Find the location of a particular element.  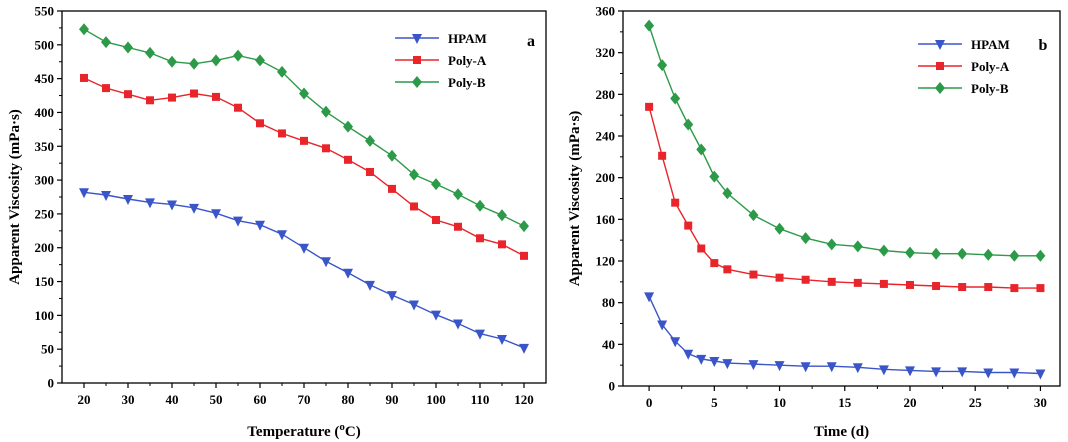

x-tick-label: 10 is located at coordinates (779, 402).